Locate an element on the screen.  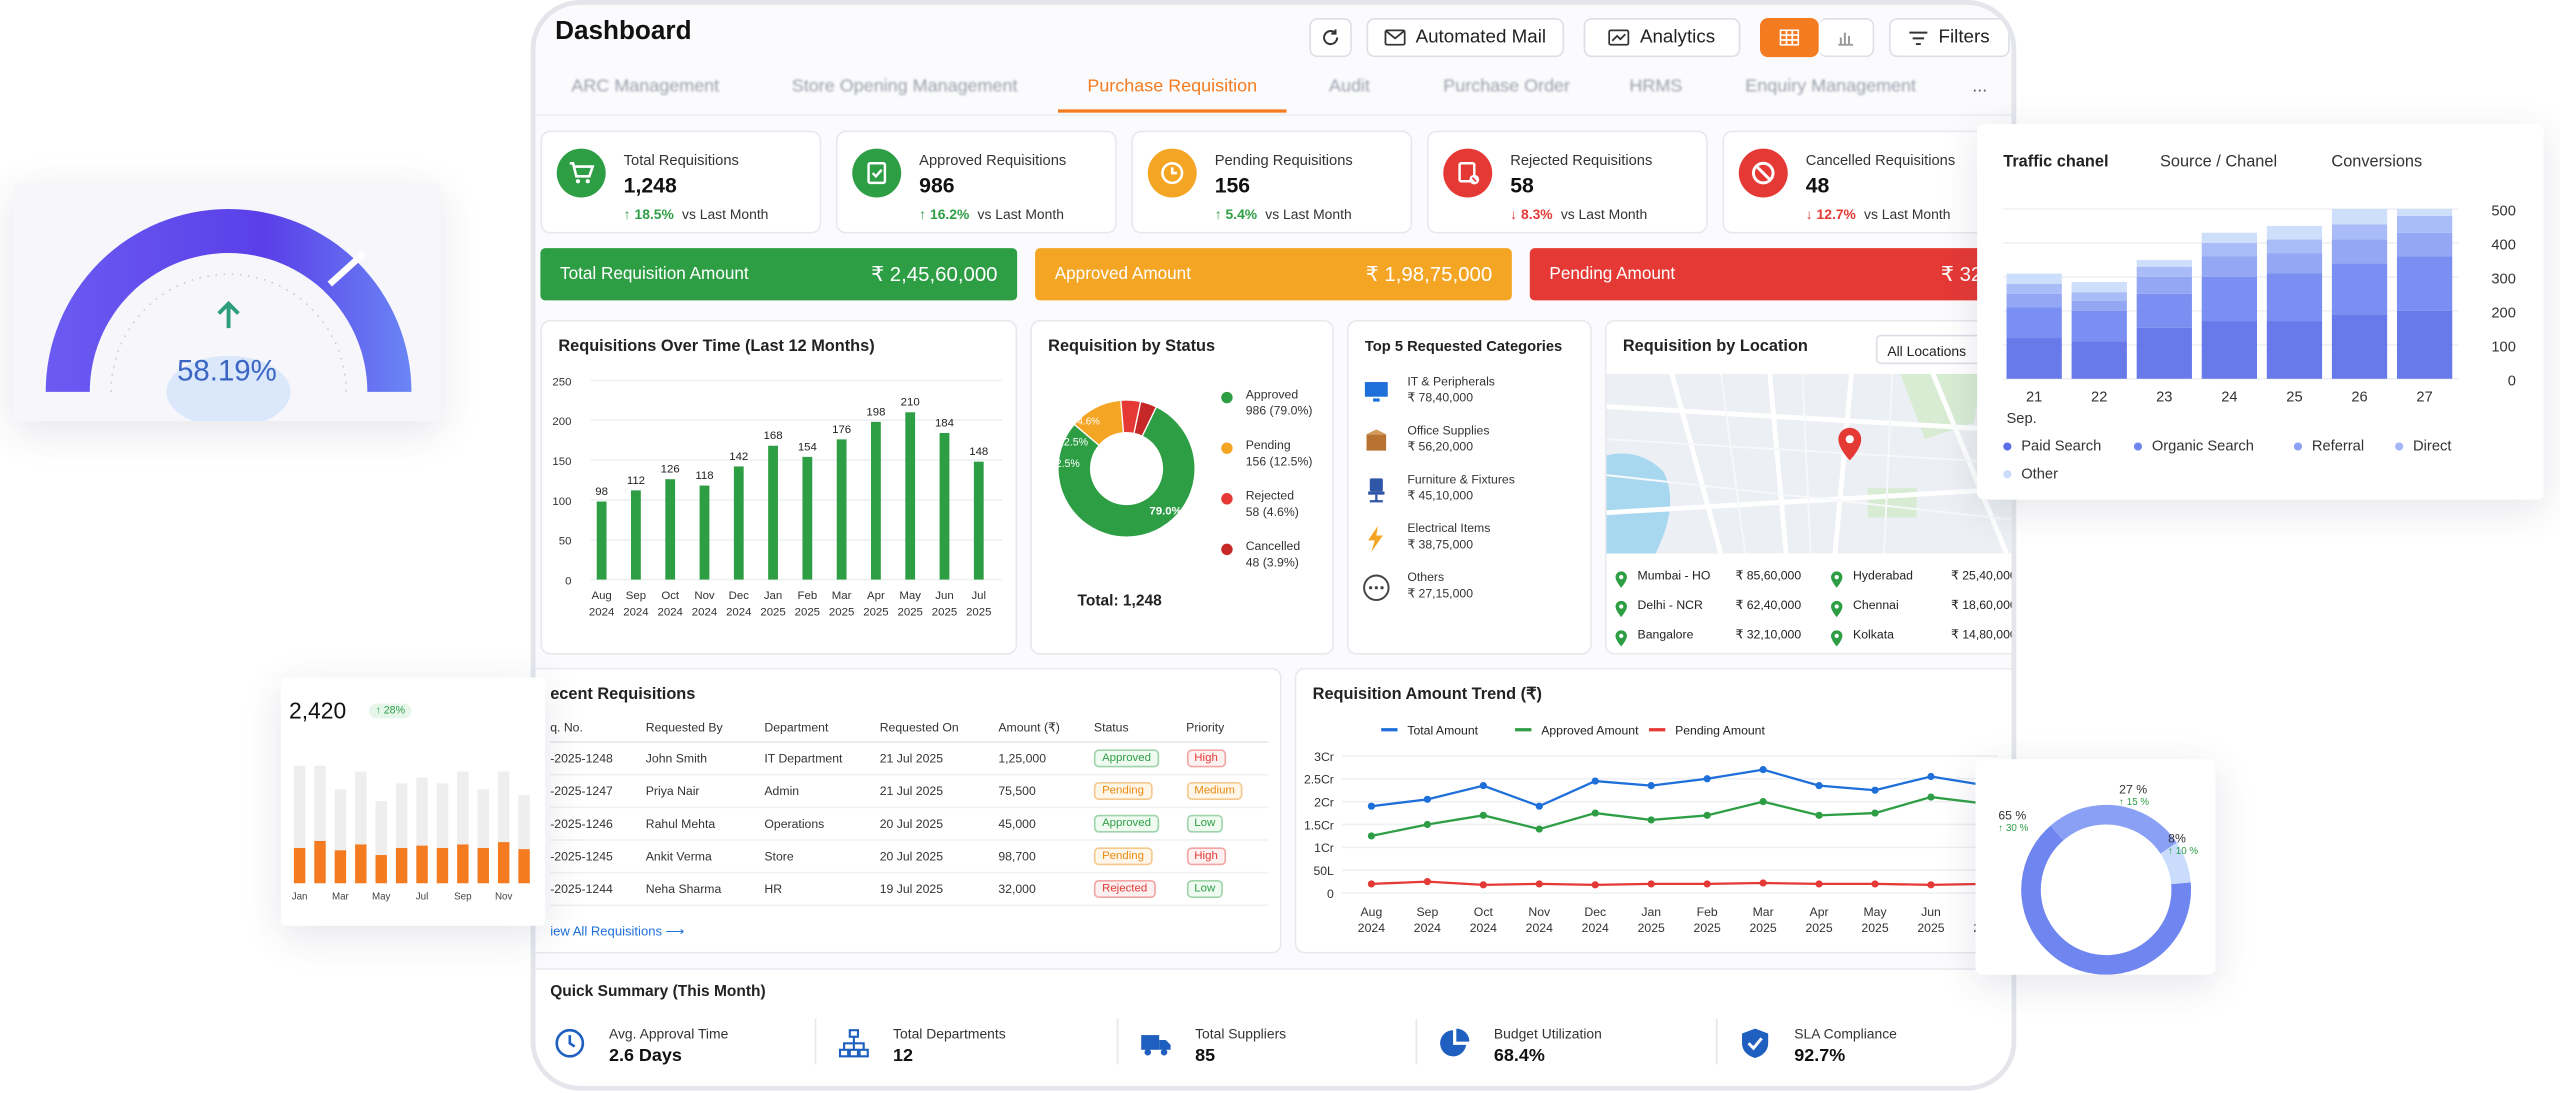
column-header-department: Department is located at coordinates (822, 729).